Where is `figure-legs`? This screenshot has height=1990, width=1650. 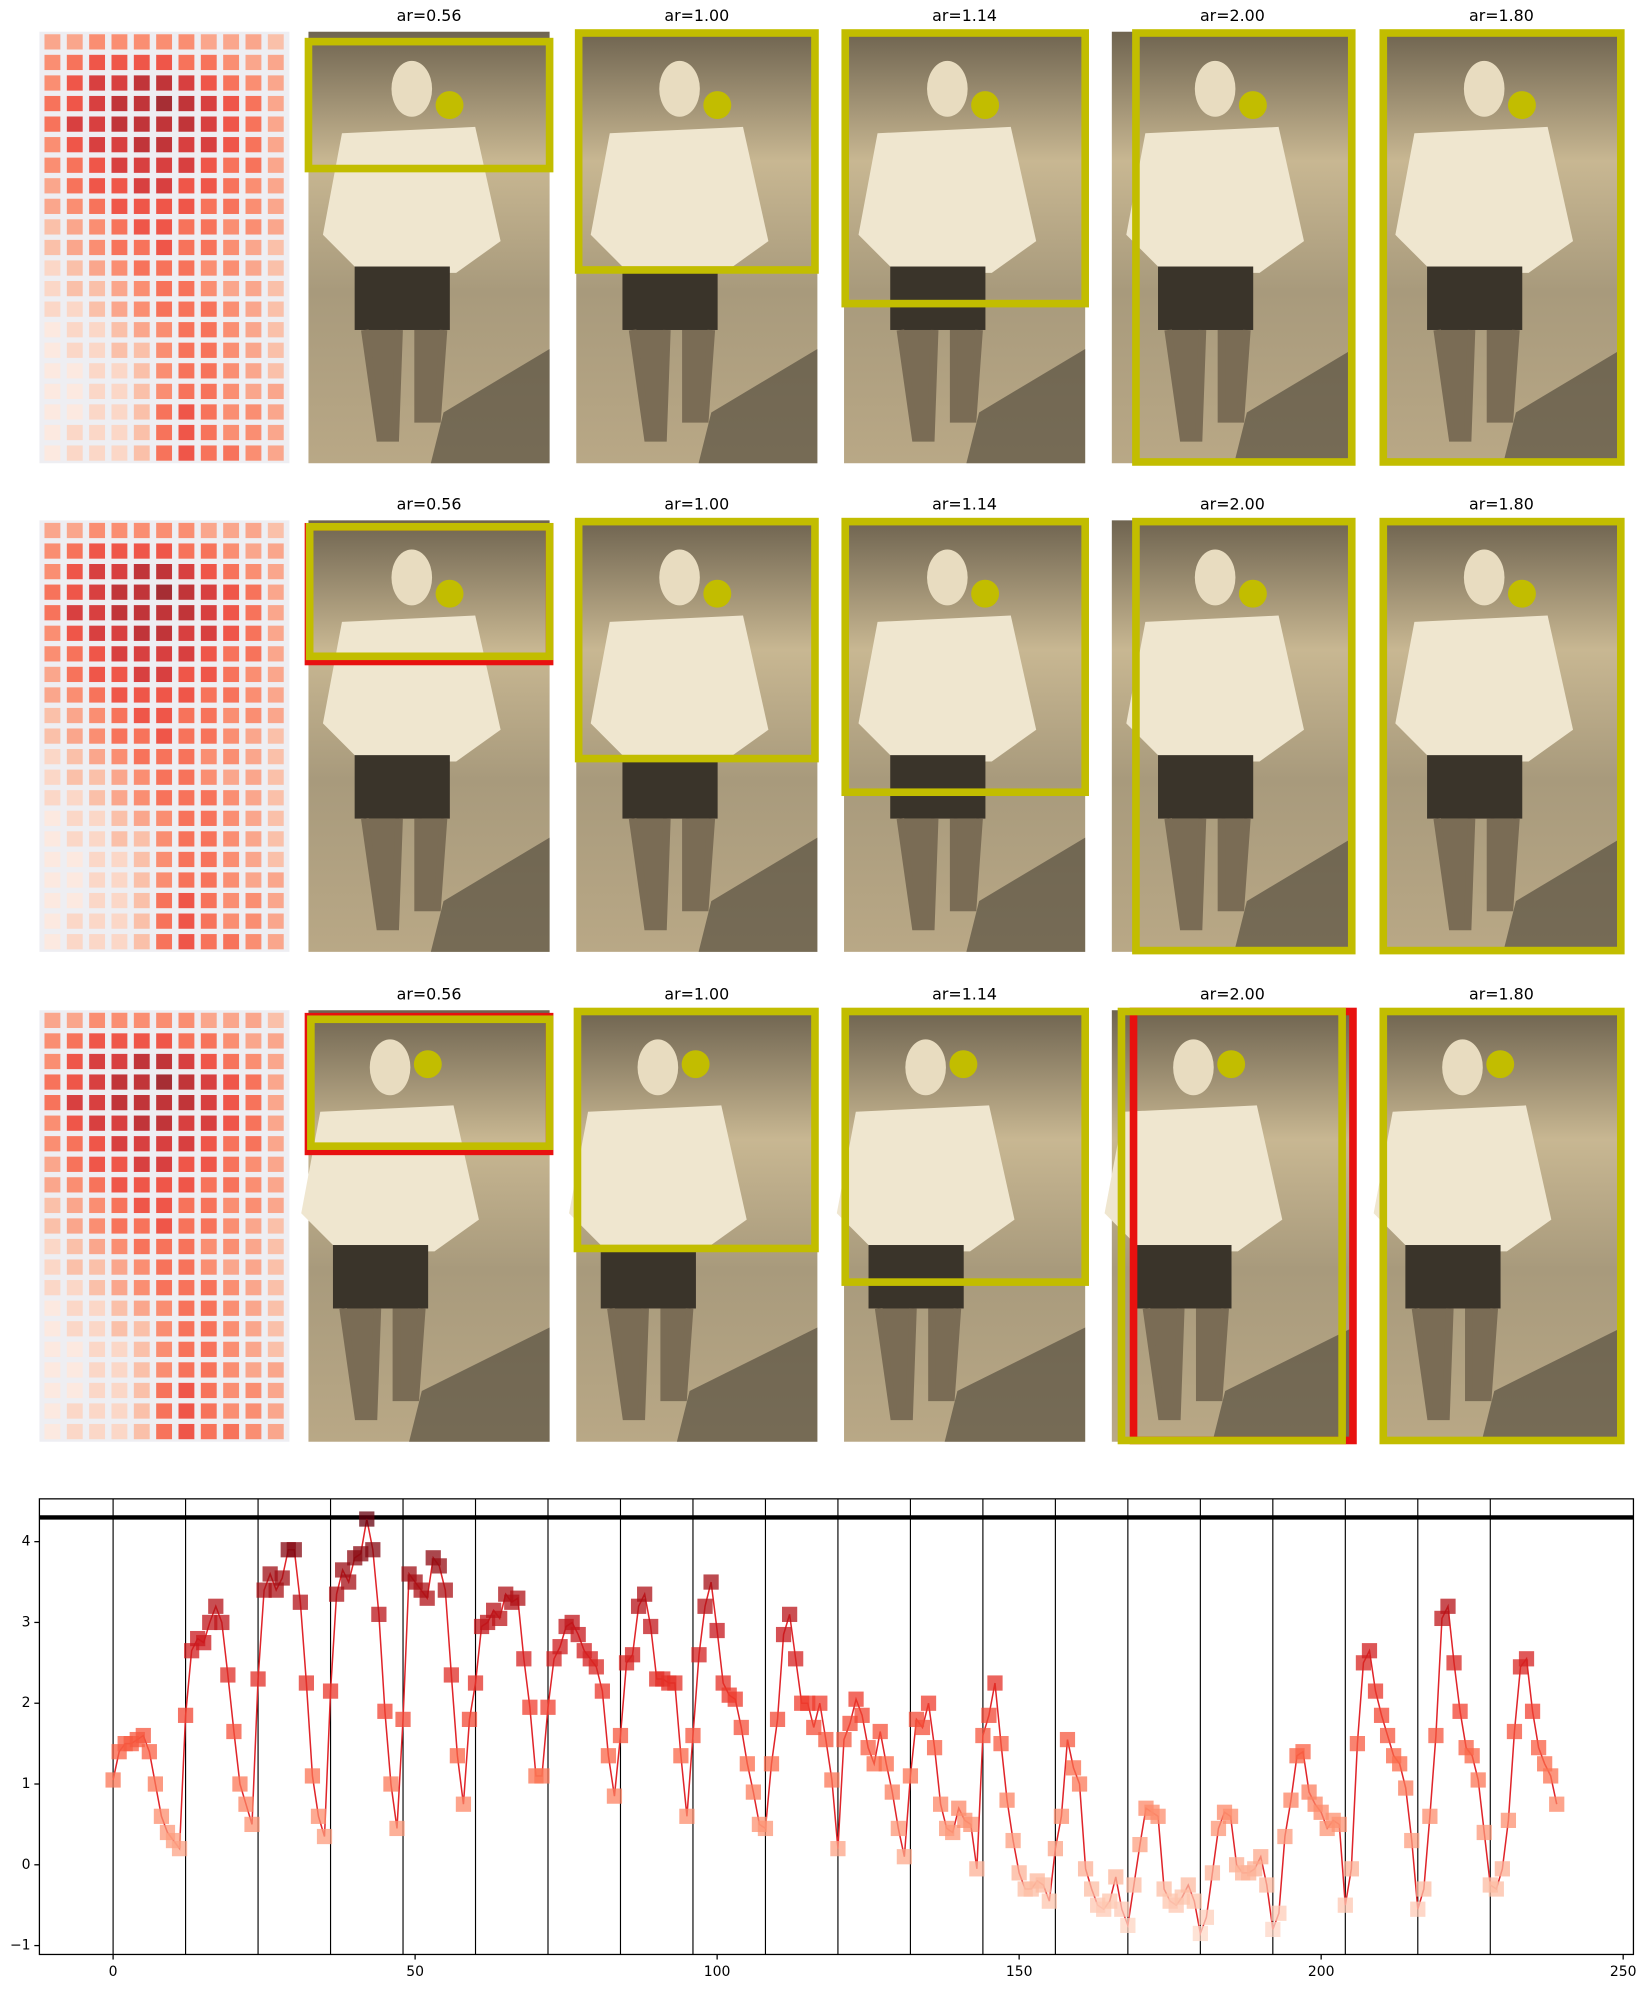 figure-legs is located at coordinates (1207, 385).